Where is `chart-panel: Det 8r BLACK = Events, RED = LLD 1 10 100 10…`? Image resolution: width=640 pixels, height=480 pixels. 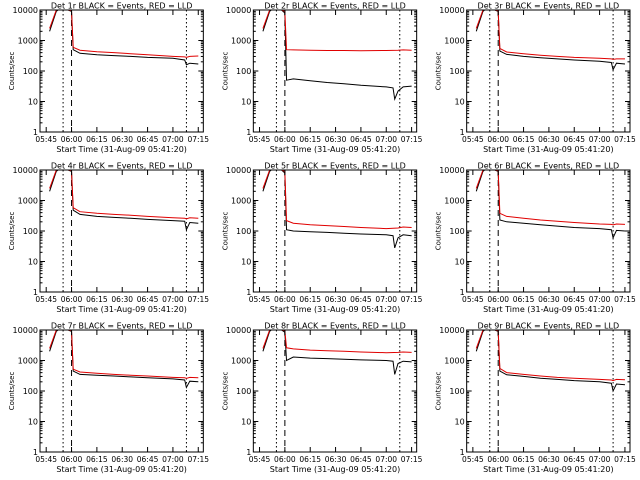
chart-panel: Det 8r BLACK = Events, RED = LLD 1 10 100 10… is located at coordinates (321, 398).